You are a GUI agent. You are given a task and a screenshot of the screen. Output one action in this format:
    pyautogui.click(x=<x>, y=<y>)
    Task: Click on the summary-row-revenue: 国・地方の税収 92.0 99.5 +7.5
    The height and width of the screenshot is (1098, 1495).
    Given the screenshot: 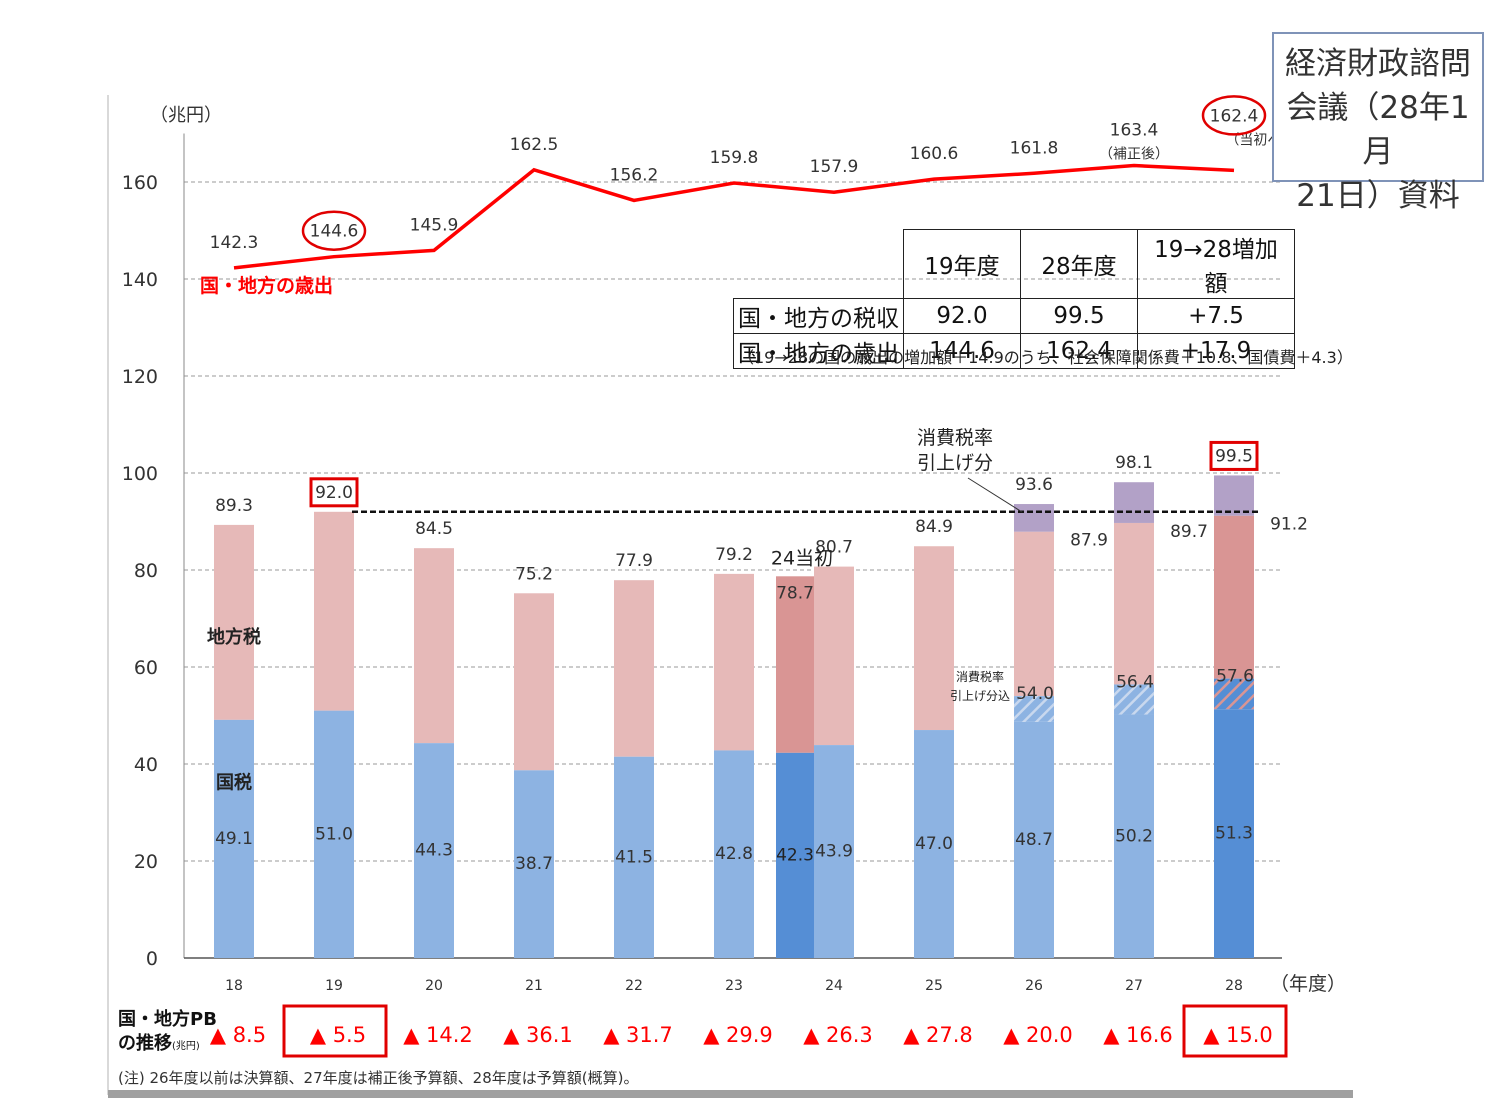 What is the action you would take?
    pyautogui.click(x=1014, y=316)
    